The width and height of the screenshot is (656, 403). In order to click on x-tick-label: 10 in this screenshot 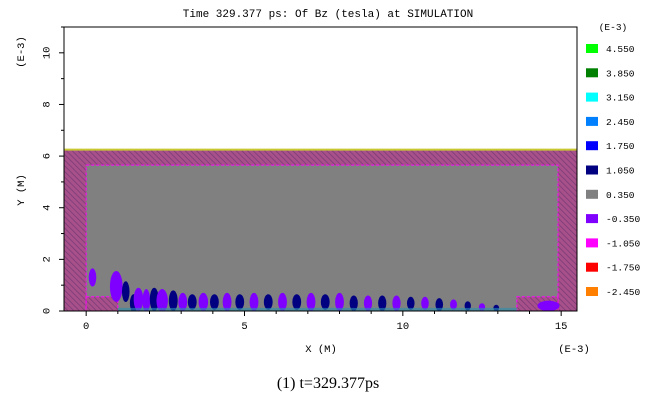, I will do `click(403, 327)`.